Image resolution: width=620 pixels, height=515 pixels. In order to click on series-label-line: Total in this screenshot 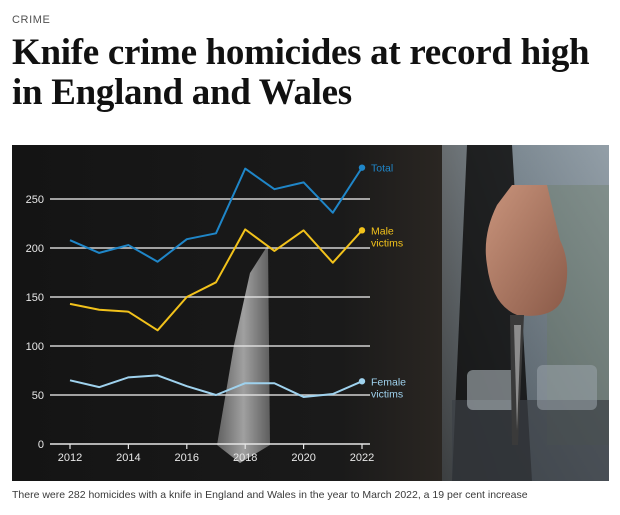, I will do `click(382, 169)`.